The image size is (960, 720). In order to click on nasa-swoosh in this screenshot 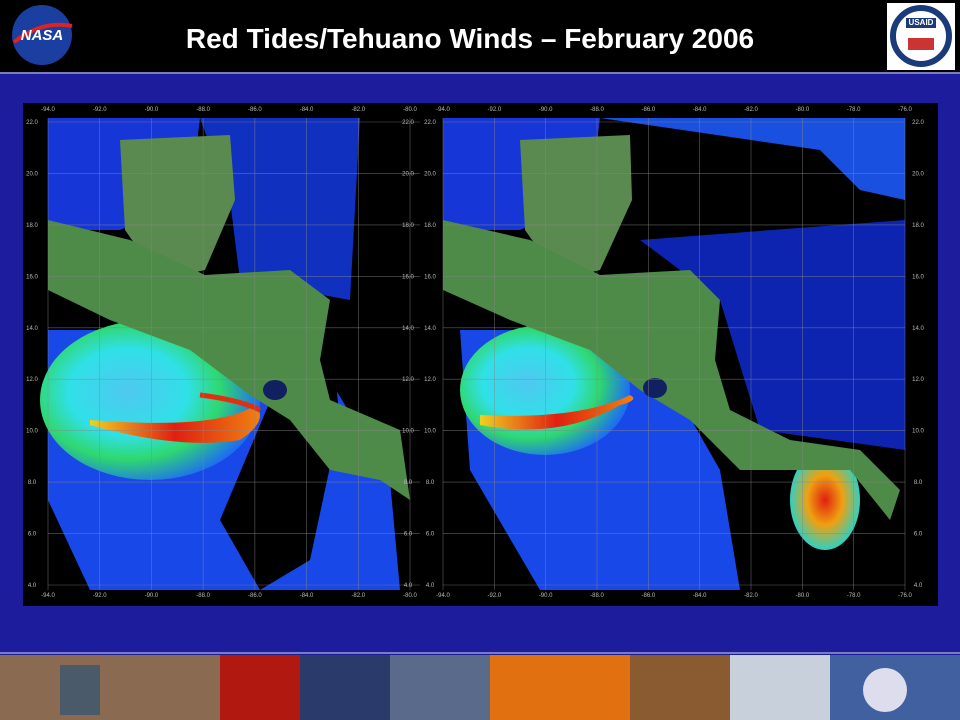, I will do `click(42, 33)`.